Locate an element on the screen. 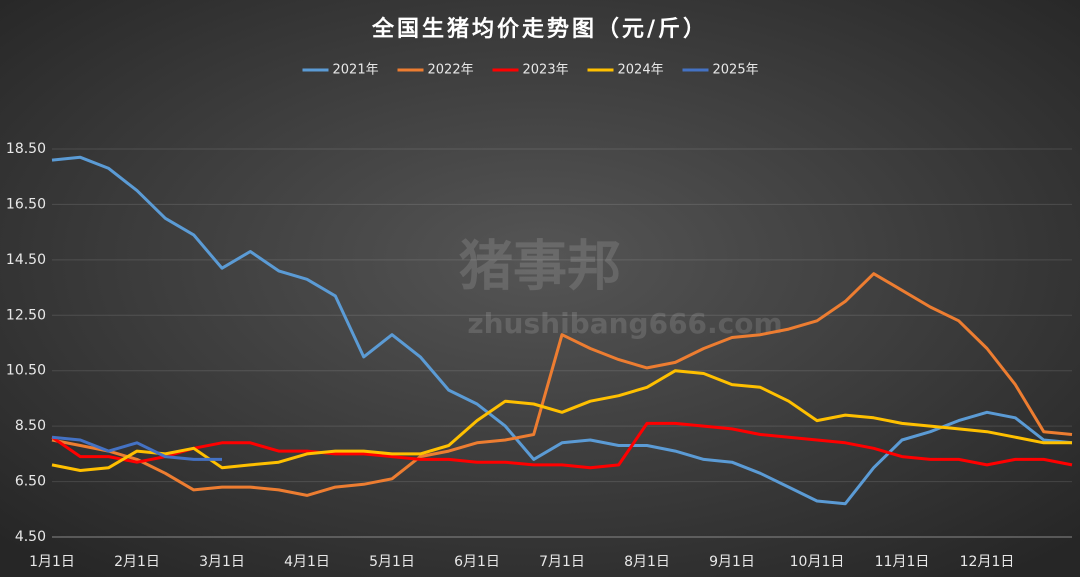 This screenshot has width=1080, height=577. x-tick-label: 11月1日 is located at coordinates (902, 562).